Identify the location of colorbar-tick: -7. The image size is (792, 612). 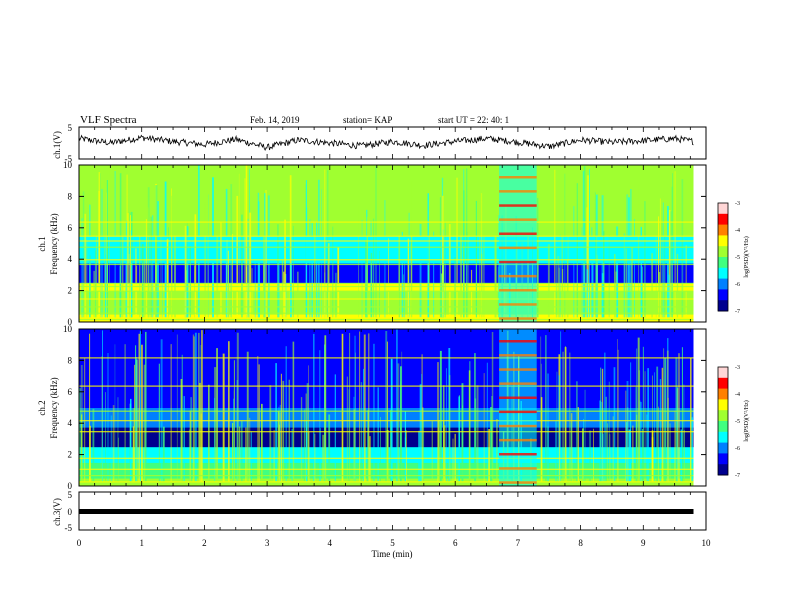
(737, 312).